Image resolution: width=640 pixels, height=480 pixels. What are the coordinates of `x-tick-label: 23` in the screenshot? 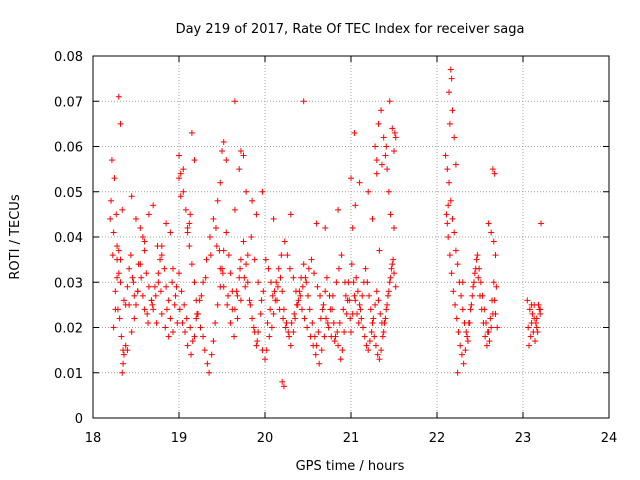 It's located at (523, 438).